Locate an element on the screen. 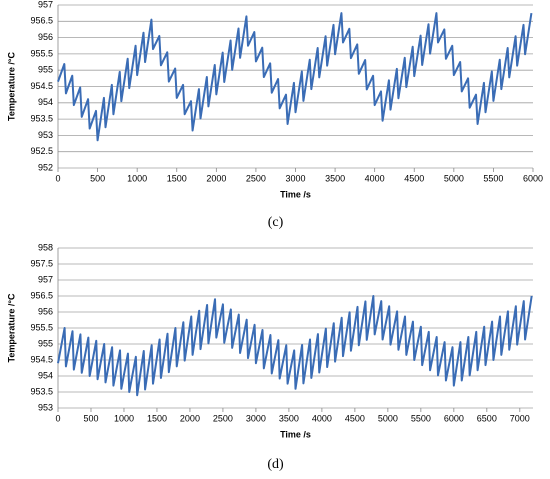 The image size is (550, 479). x-tick-label: 6500 is located at coordinates (487, 418).